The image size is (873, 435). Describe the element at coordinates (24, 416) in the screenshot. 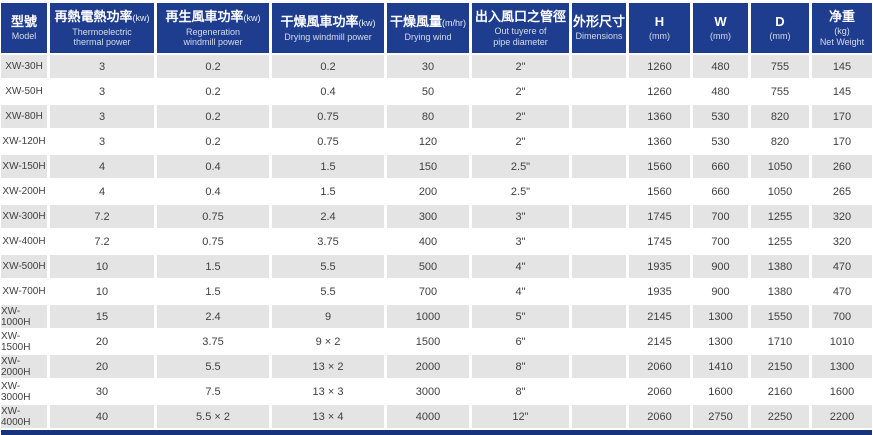

I see `cell-model: XW-4000H` at that location.